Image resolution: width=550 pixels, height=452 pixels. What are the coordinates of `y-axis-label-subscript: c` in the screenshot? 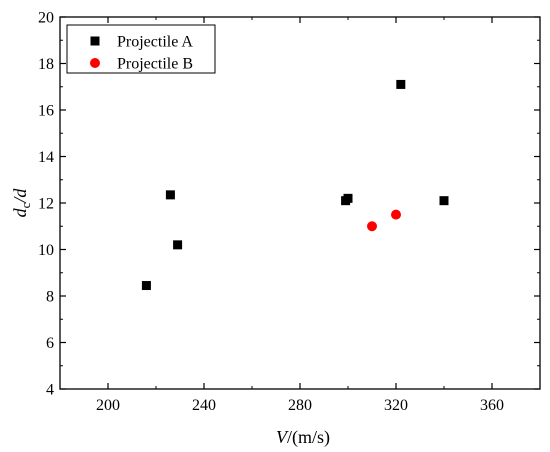 It's located at (25, 205).